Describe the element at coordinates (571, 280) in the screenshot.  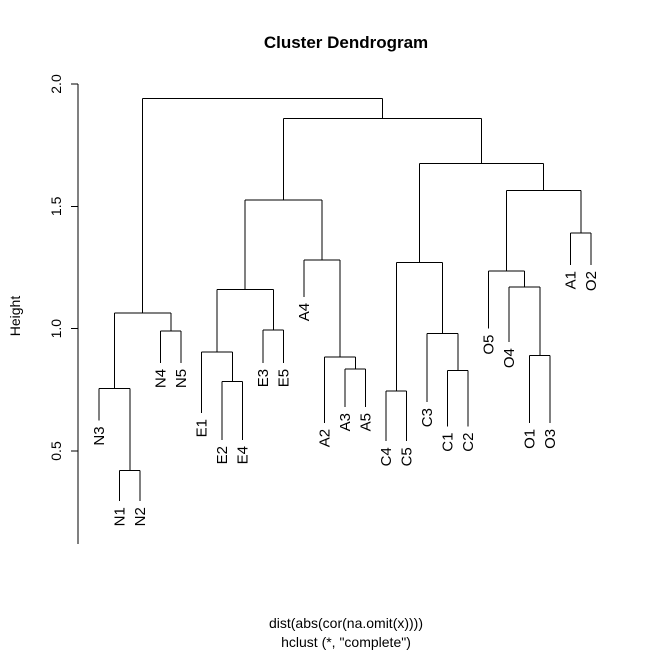
I see `leaf-label: A1` at that location.